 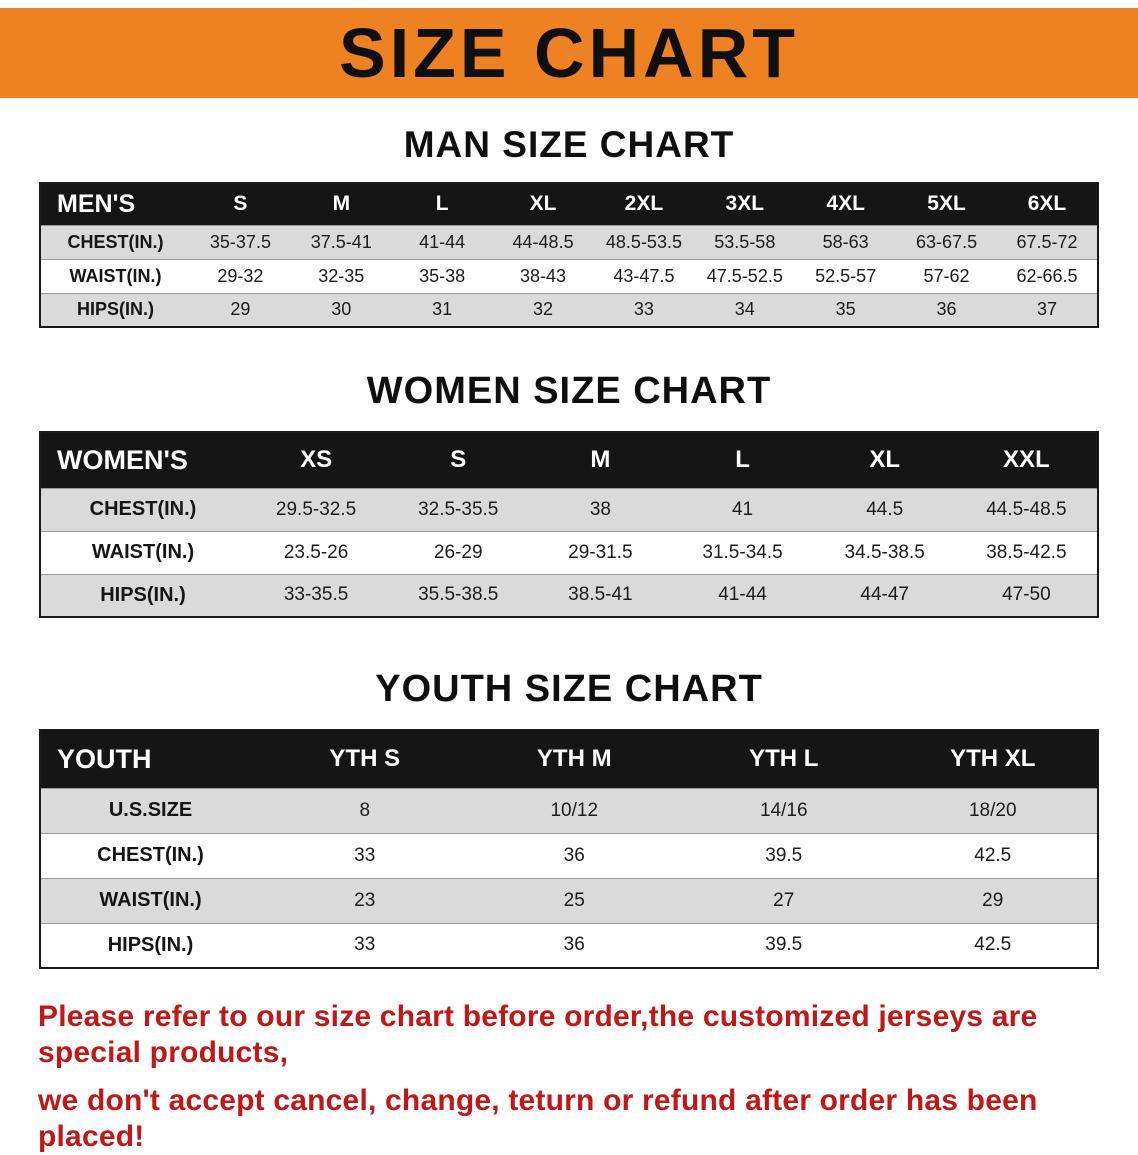 I want to click on size-column-header: XXL, so click(x=1026, y=460).